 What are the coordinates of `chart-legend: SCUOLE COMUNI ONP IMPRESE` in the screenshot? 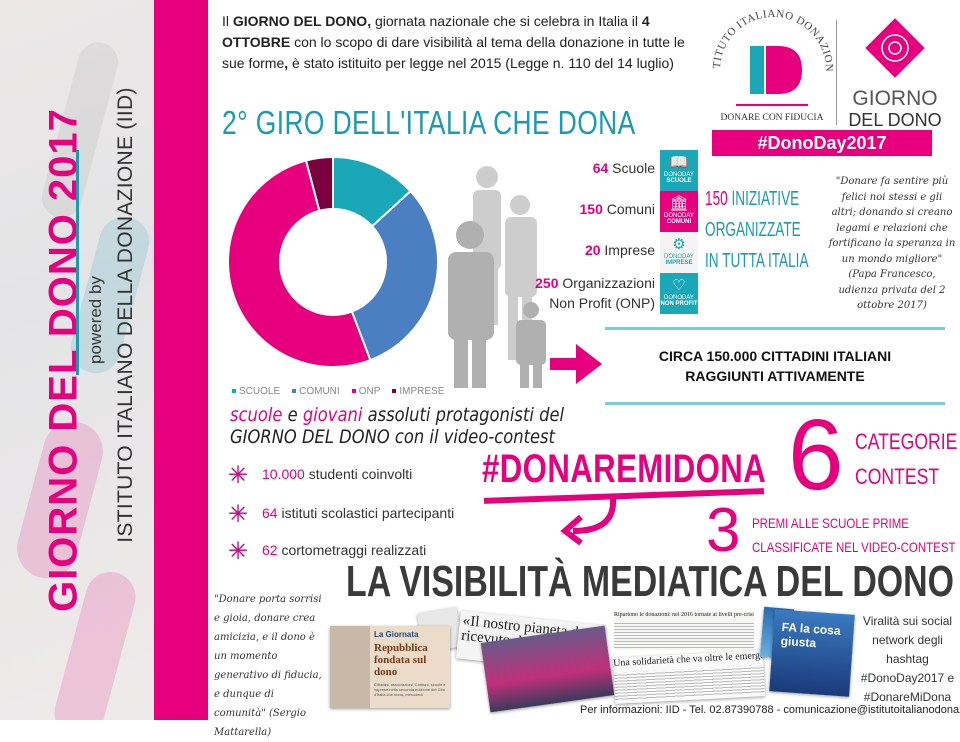 It's located at (338, 391).